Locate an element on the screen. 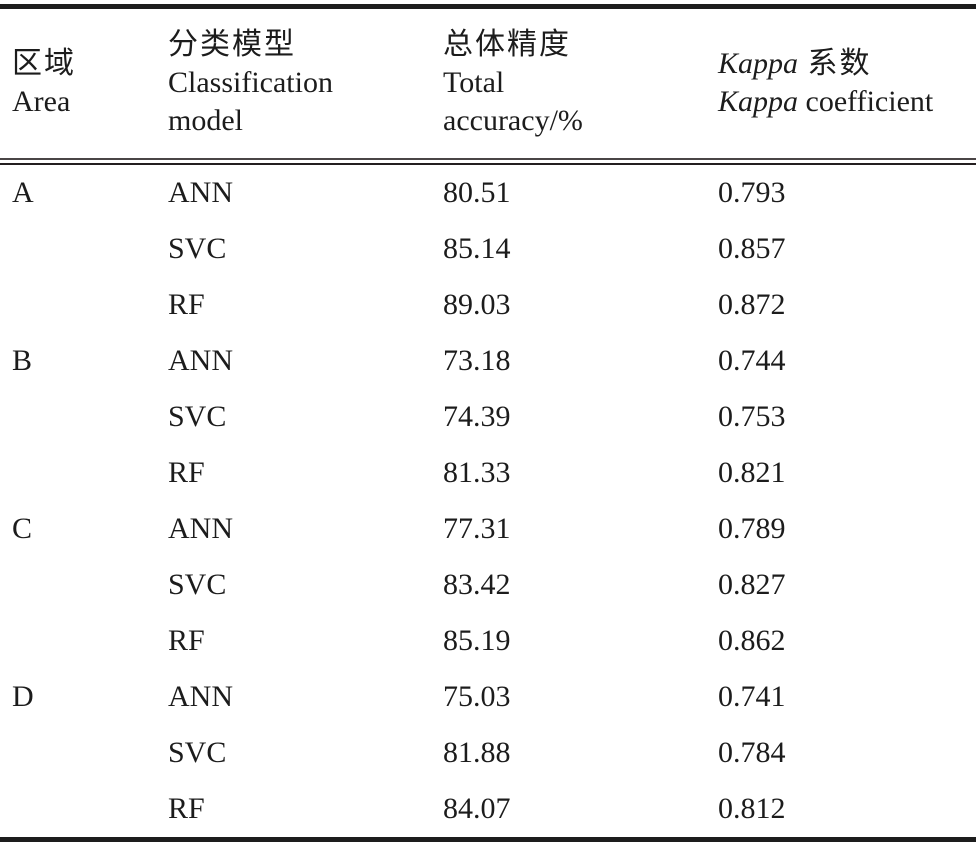 Image resolution: width=976 pixels, height=845 pixels. kappa-zh-rest: 系数 is located at coordinates (835, 63).